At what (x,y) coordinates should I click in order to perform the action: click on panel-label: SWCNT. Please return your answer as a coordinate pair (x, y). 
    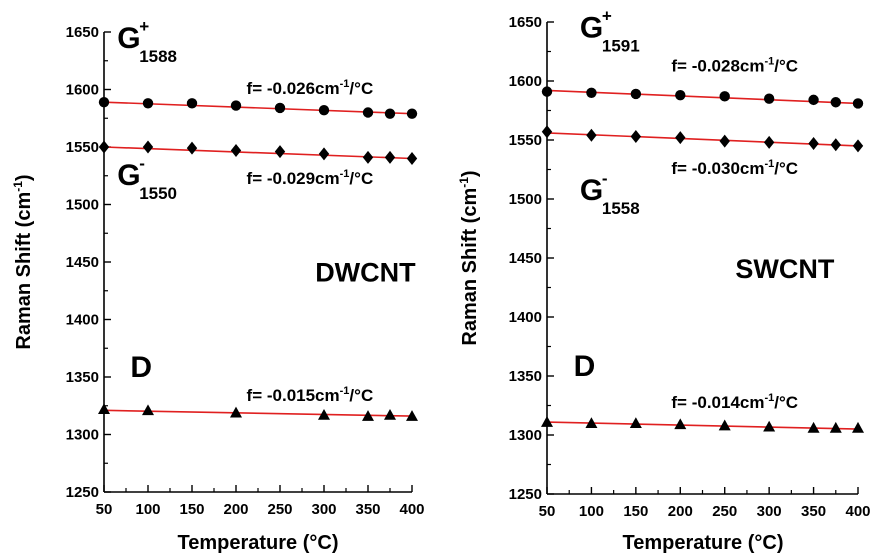
    Looking at the image, I should click on (784, 269).